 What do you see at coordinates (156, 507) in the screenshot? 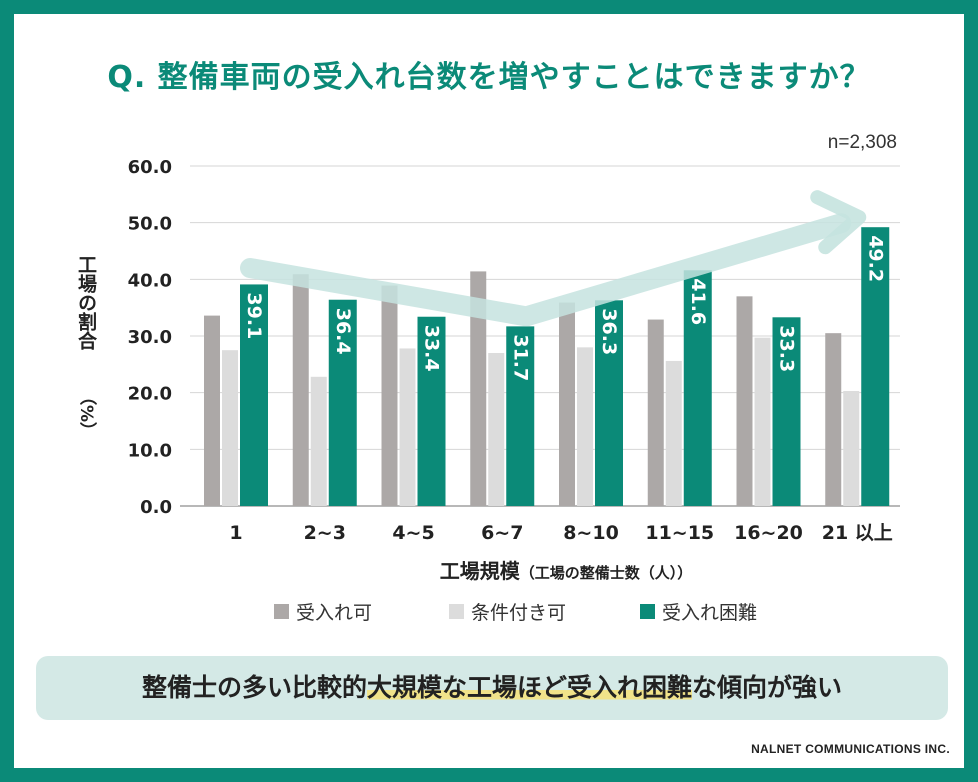
I see `y-tick-label: 0.0` at bounding box center [156, 507].